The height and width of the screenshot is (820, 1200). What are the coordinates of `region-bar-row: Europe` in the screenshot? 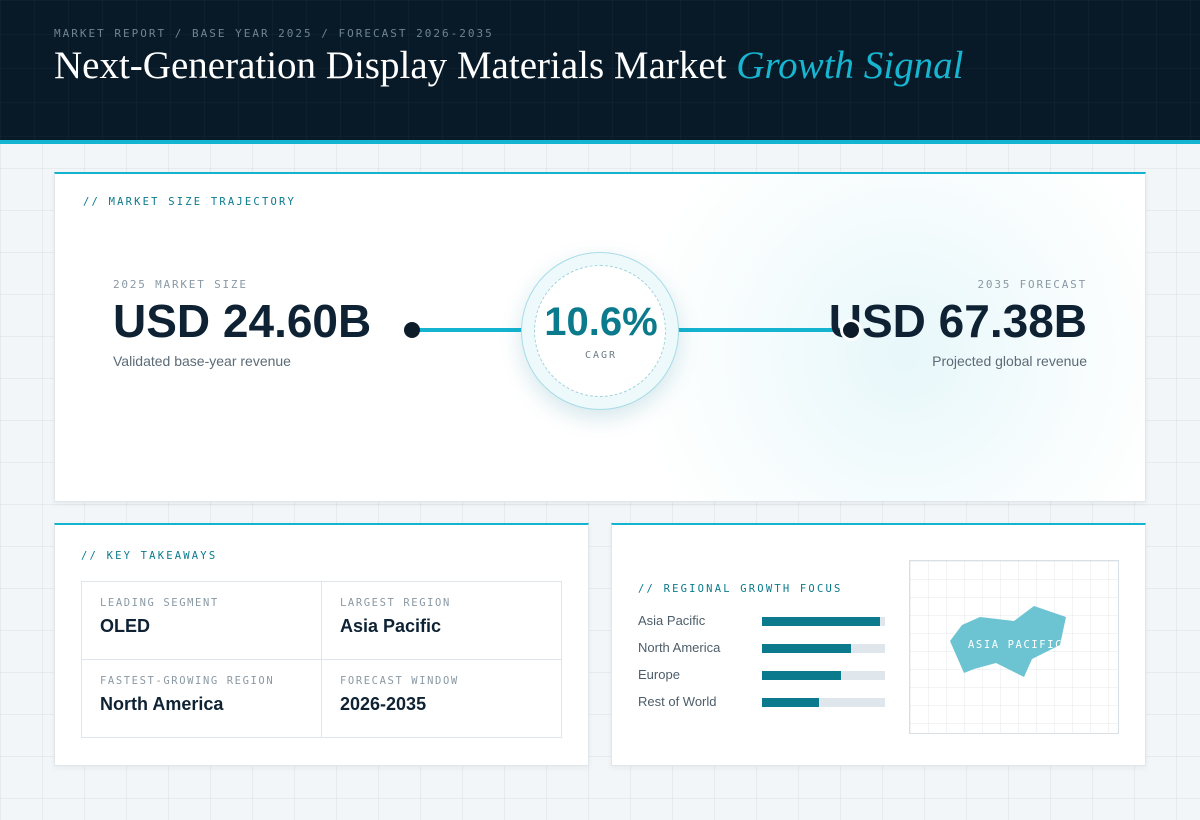 It's located at (763, 675).